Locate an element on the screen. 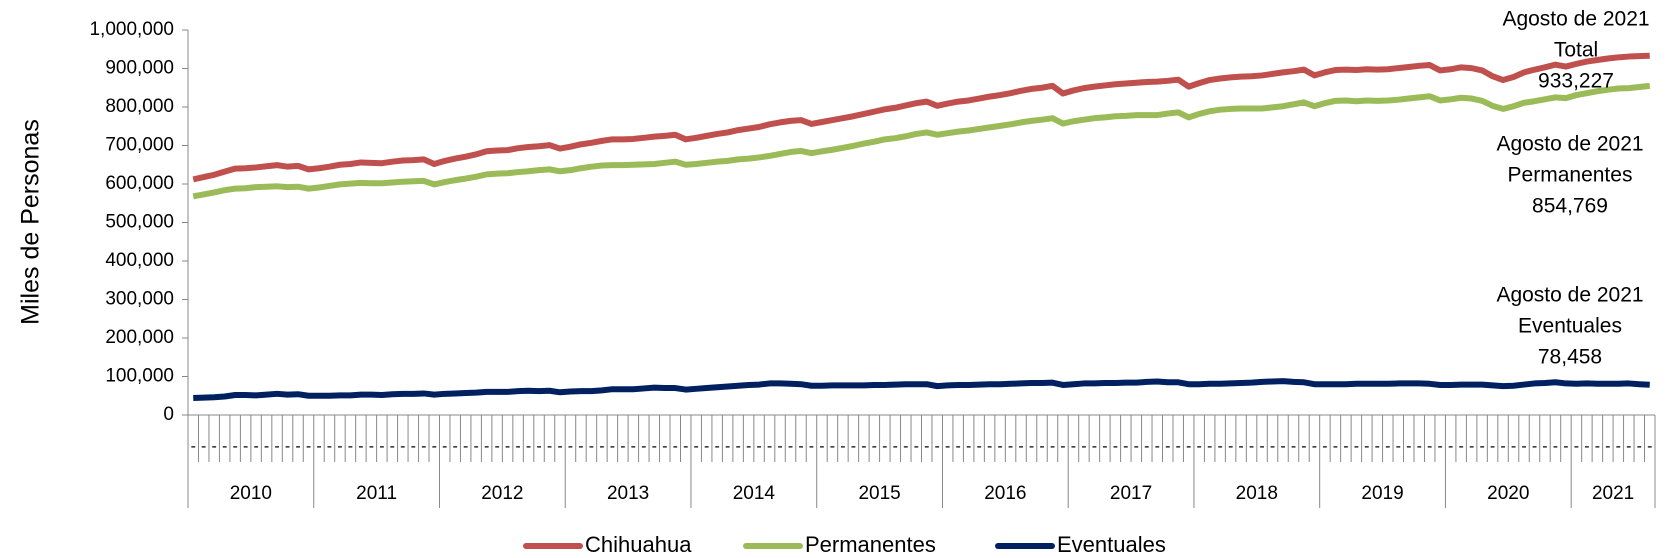 Image resolution: width=1674 pixels, height=558 pixels. x-group-label: 2013 is located at coordinates (628, 493).